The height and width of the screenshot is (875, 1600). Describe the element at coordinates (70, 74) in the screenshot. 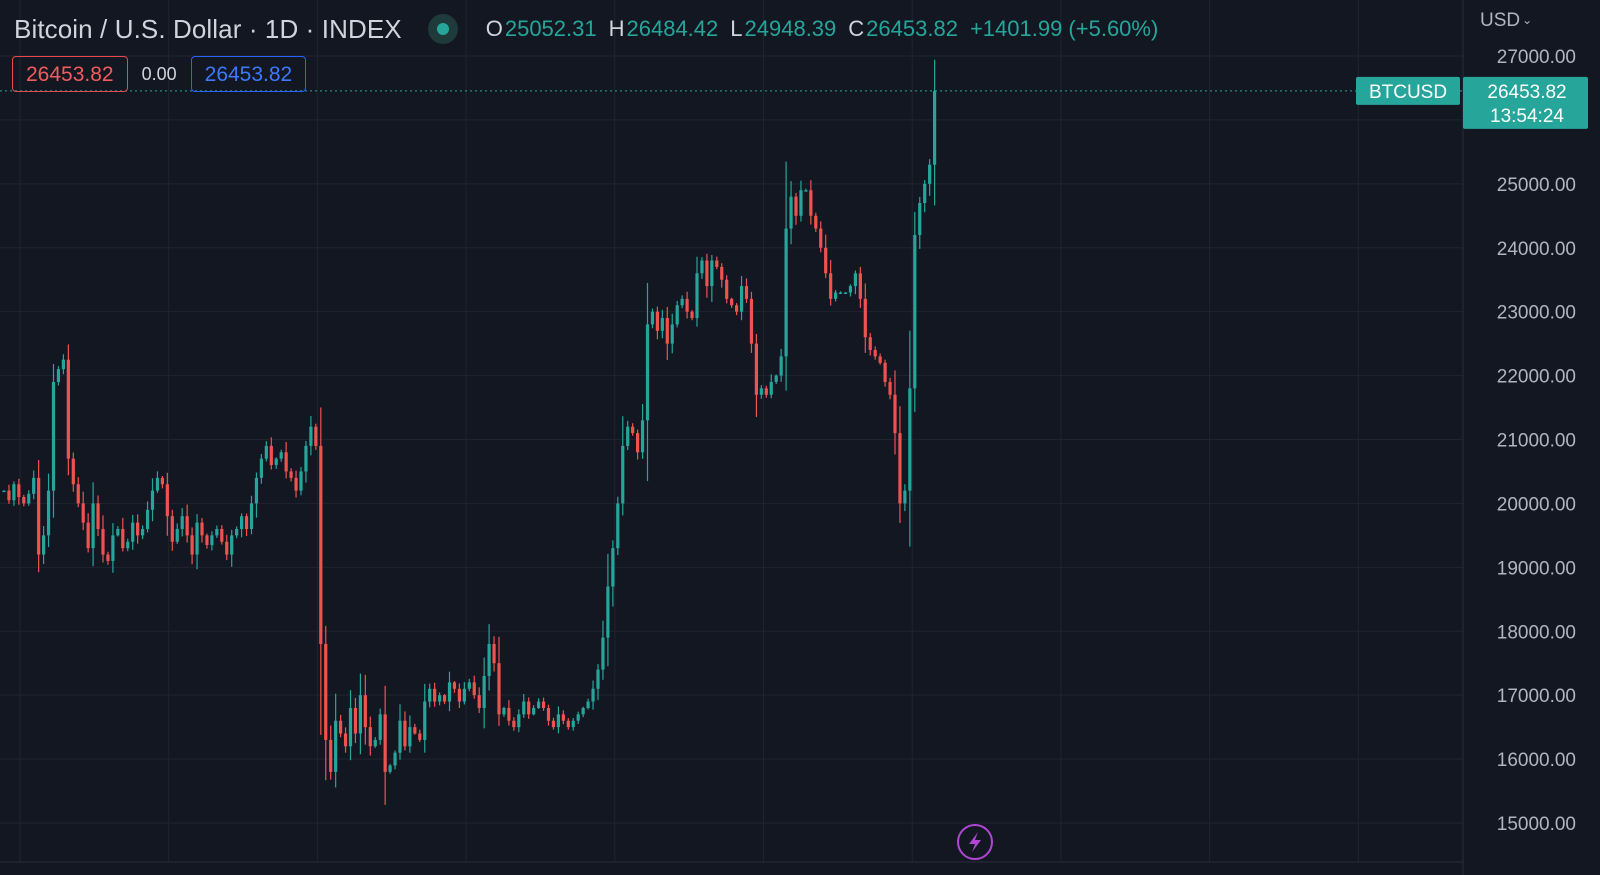

I see `sell-price-button: 26453.82` at that location.